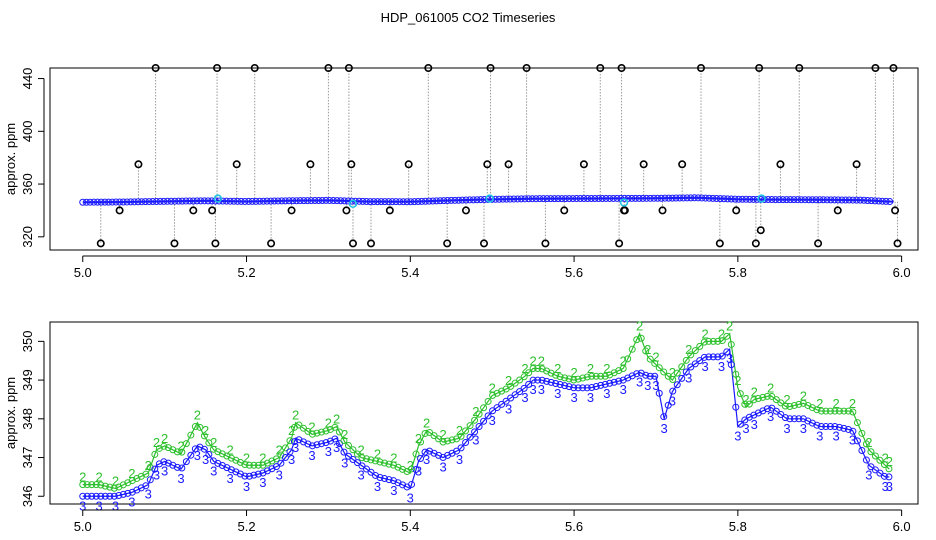 The width and height of the screenshot is (936, 540). What do you see at coordinates (492, 521) in the screenshot?
I see `x-axis: 5.0 5.2 5.4 5.6 5.8 6.0` at bounding box center [492, 521].